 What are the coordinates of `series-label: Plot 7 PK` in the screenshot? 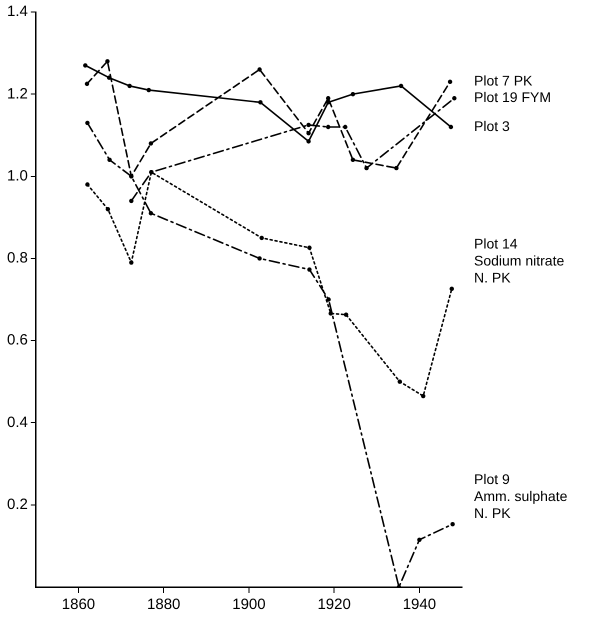 It's located at (504, 80).